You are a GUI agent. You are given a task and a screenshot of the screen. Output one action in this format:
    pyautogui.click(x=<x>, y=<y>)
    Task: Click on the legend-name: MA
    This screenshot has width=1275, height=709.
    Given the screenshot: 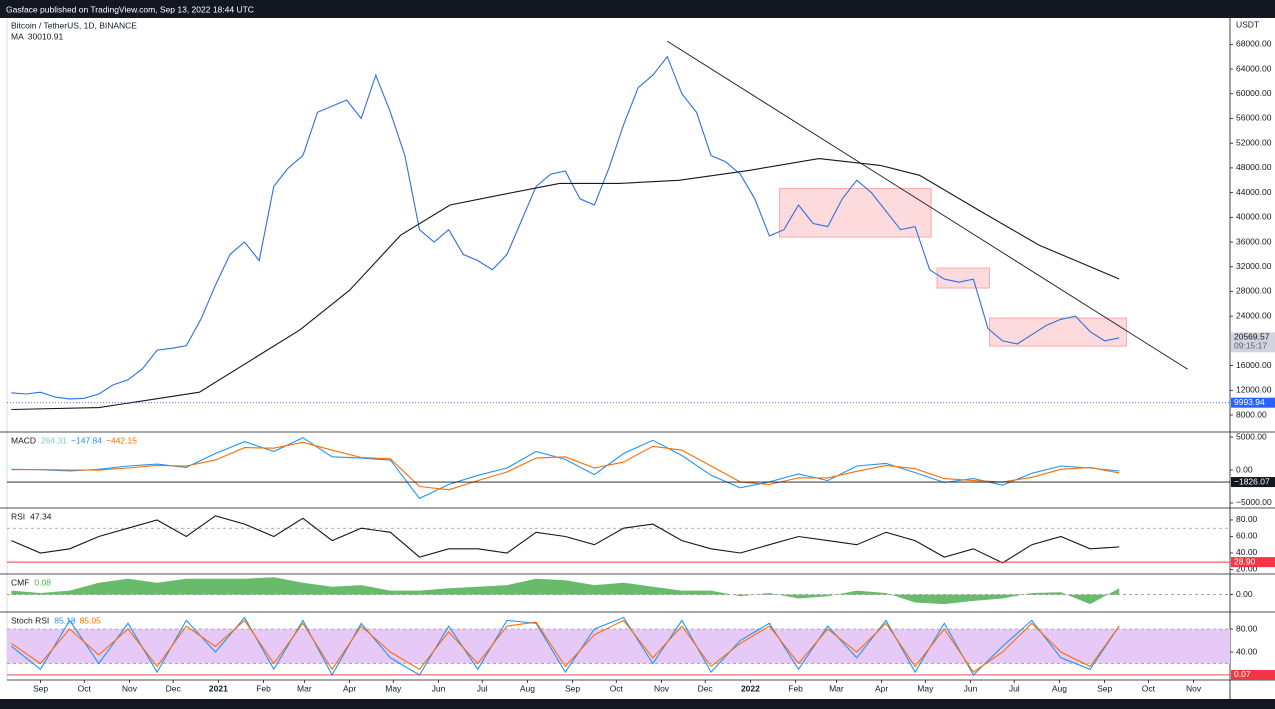 What is the action you would take?
    pyautogui.click(x=17, y=36)
    